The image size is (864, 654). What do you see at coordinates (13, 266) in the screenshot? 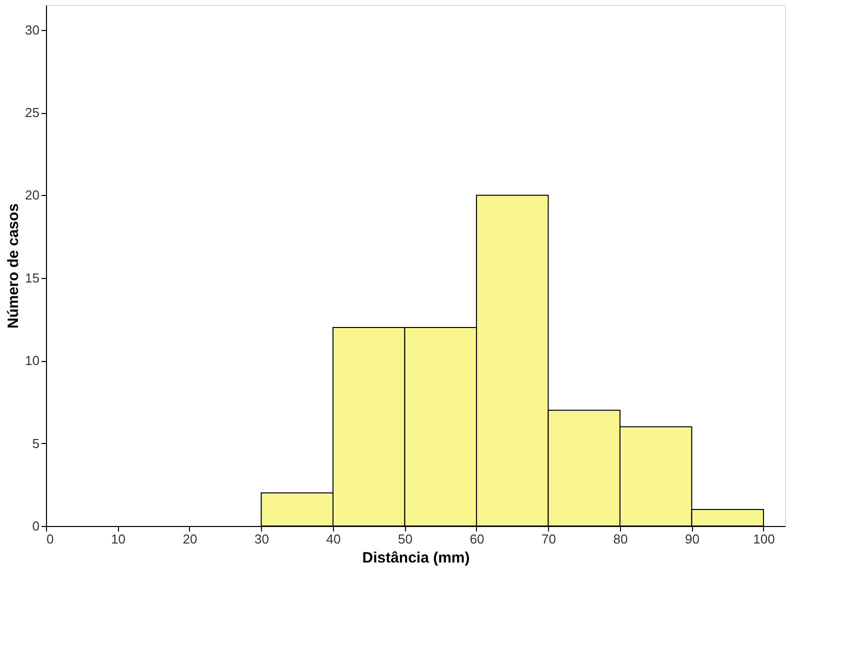
I see `y-axis-title: Número de casos` at bounding box center [13, 266].